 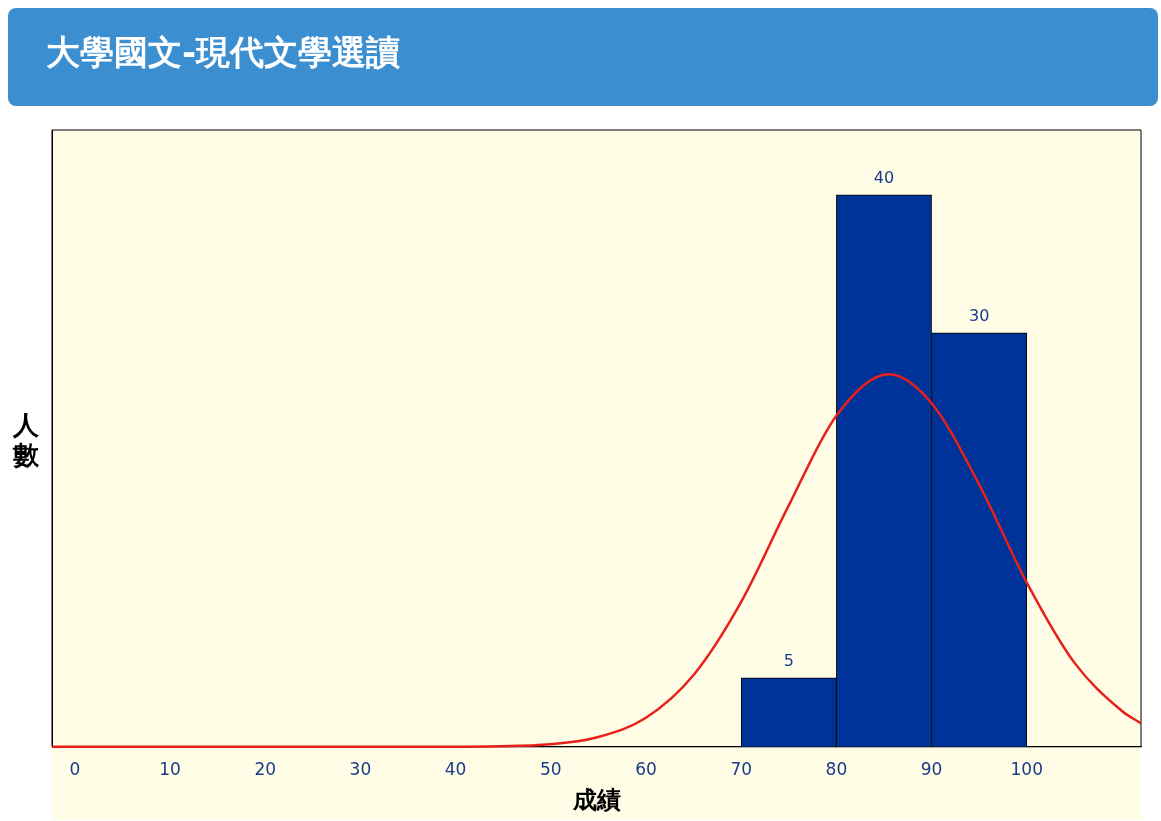 What do you see at coordinates (75, 769) in the screenshot?
I see `x-tick-label: 0` at bounding box center [75, 769].